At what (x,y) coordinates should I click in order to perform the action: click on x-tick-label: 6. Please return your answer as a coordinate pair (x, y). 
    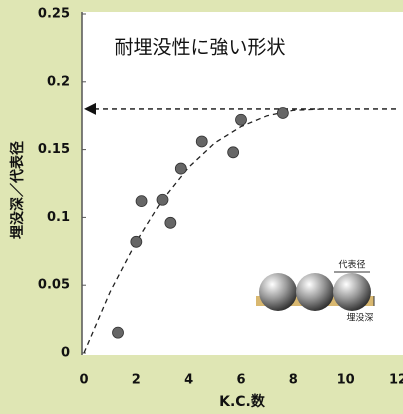
    Looking at the image, I should click on (240, 380).